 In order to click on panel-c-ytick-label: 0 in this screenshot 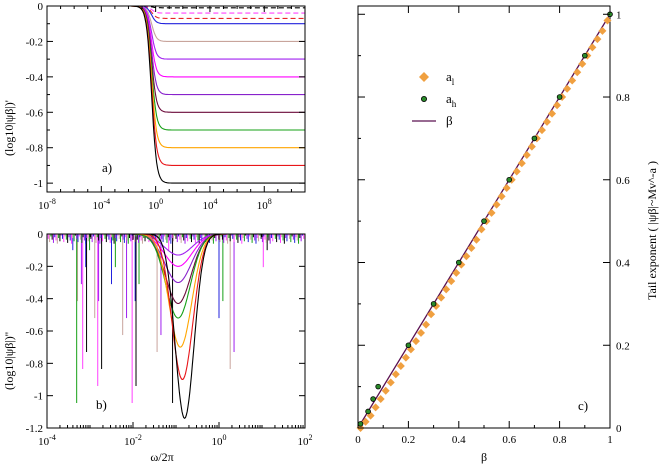, I will do `click(619, 429)`.